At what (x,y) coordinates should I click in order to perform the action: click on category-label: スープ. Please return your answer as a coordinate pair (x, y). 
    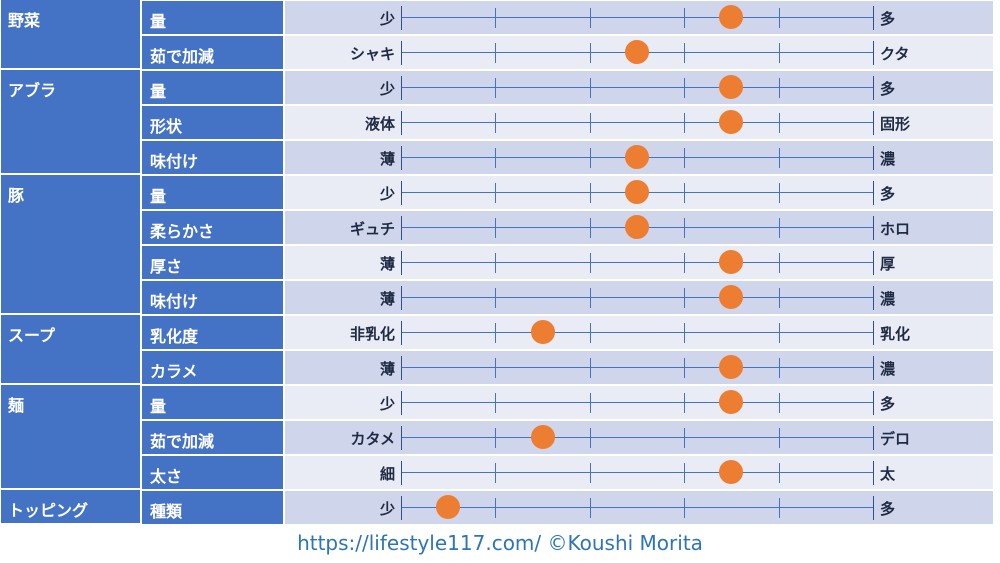
    Looking at the image, I should click on (32, 335).